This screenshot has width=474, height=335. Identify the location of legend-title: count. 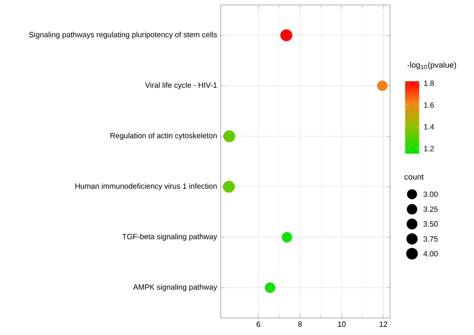
(414, 177).